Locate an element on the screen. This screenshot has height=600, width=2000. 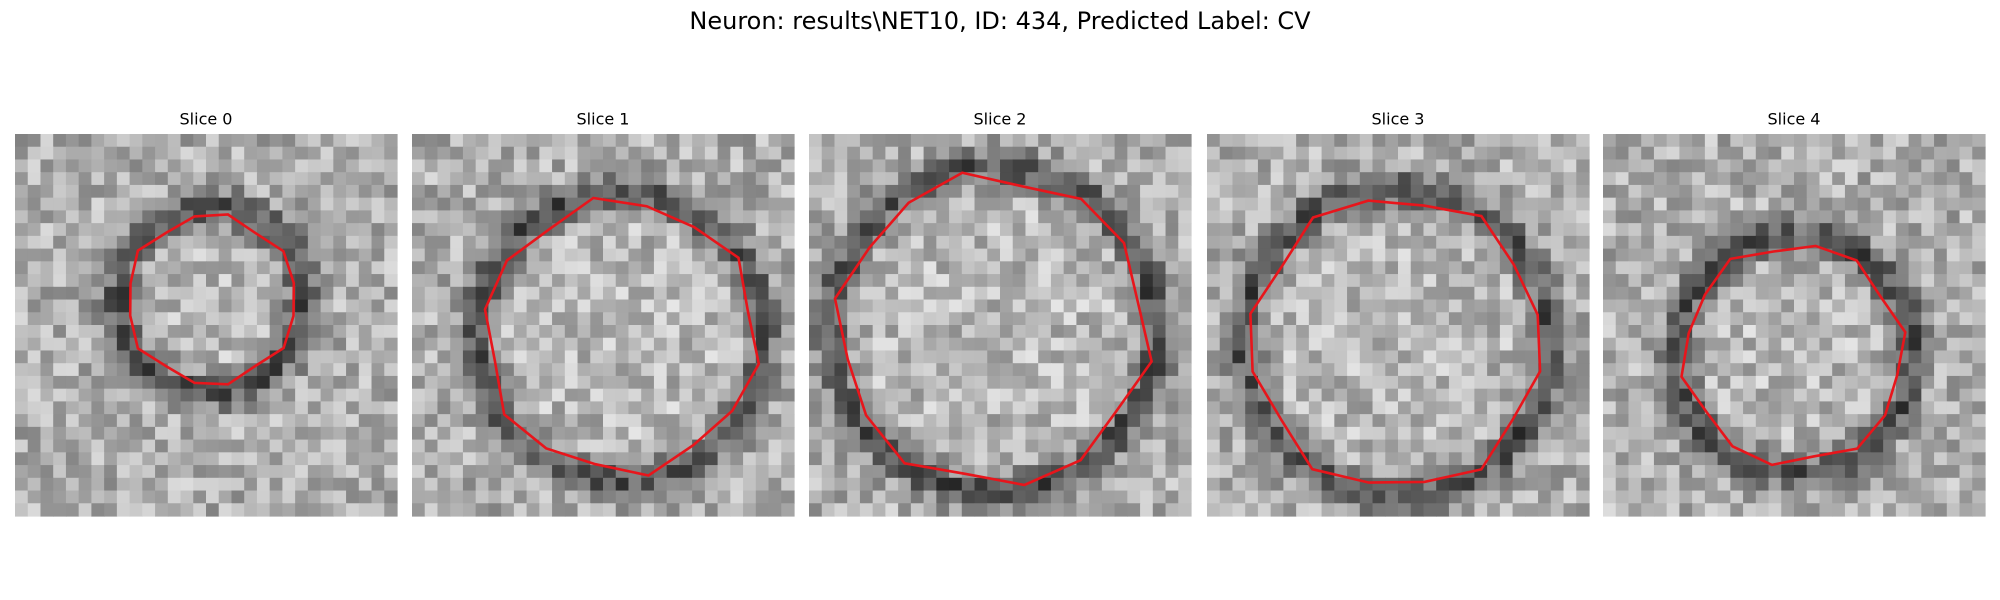
panel: Slice 0 is located at coordinates (206, 313).